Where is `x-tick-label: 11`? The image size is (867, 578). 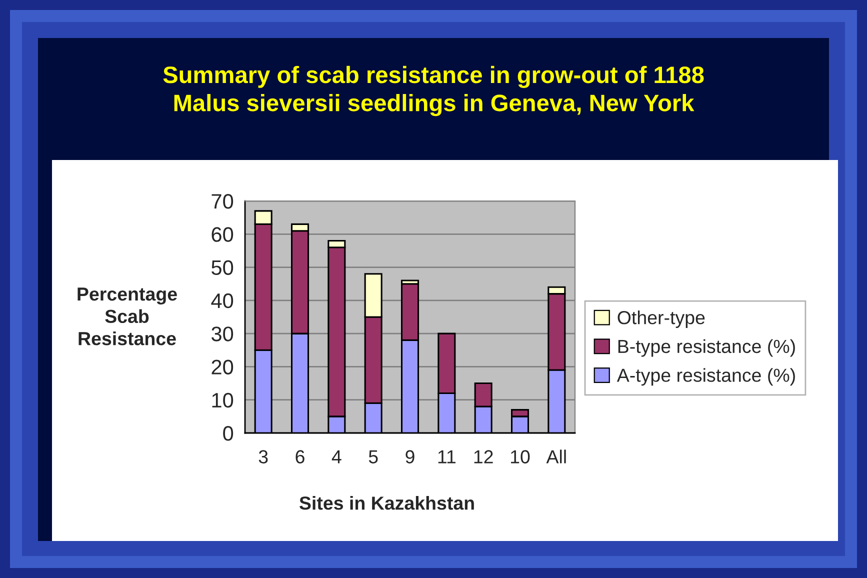 x-tick-label: 11 is located at coordinates (447, 457).